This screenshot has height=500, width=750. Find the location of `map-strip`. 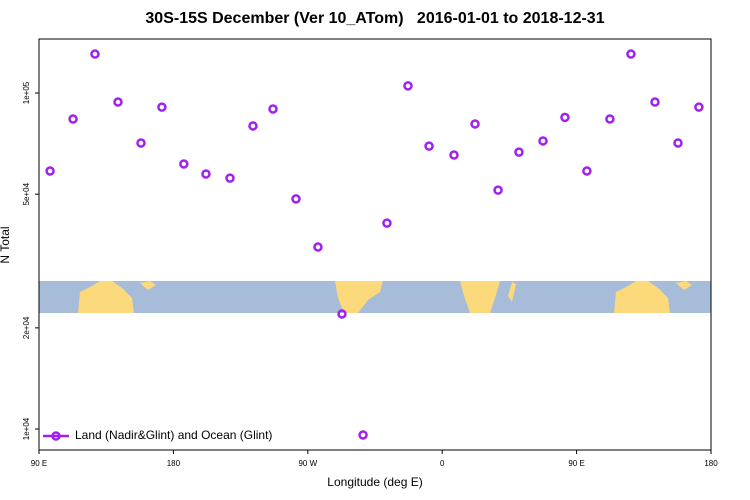

map-strip is located at coordinates (375, 297).